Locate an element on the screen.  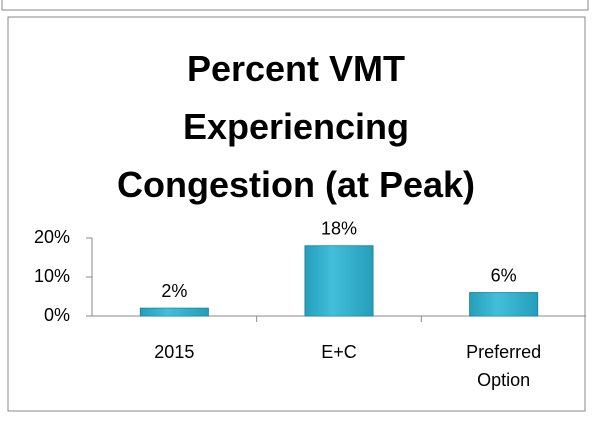
x-tick-label: 2015 is located at coordinates (174, 352).